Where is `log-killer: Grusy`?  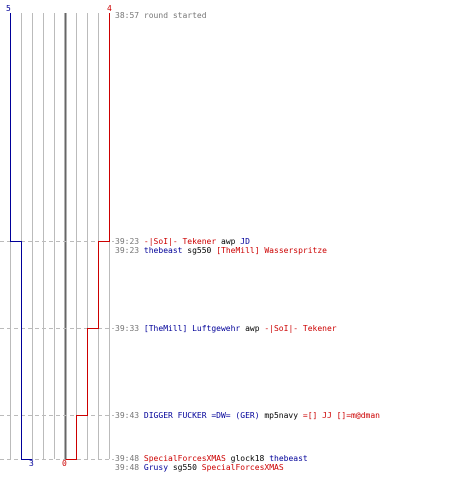 log-killer: Grusy is located at coordinates (156, 467).